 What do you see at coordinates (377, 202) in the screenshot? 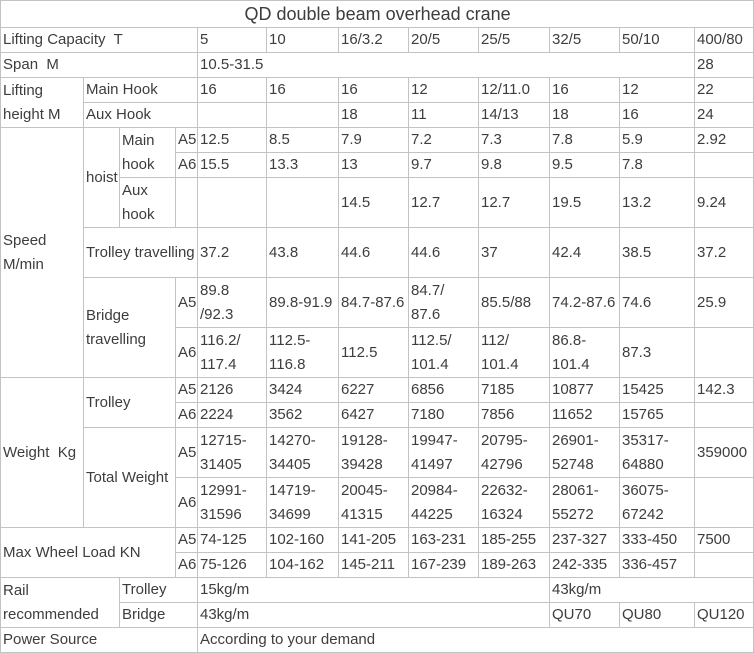
I see `table-row: Aux hook 14.5 12.7 12.7 19.5 13.2 9.24` at bounding box center [377, 202].